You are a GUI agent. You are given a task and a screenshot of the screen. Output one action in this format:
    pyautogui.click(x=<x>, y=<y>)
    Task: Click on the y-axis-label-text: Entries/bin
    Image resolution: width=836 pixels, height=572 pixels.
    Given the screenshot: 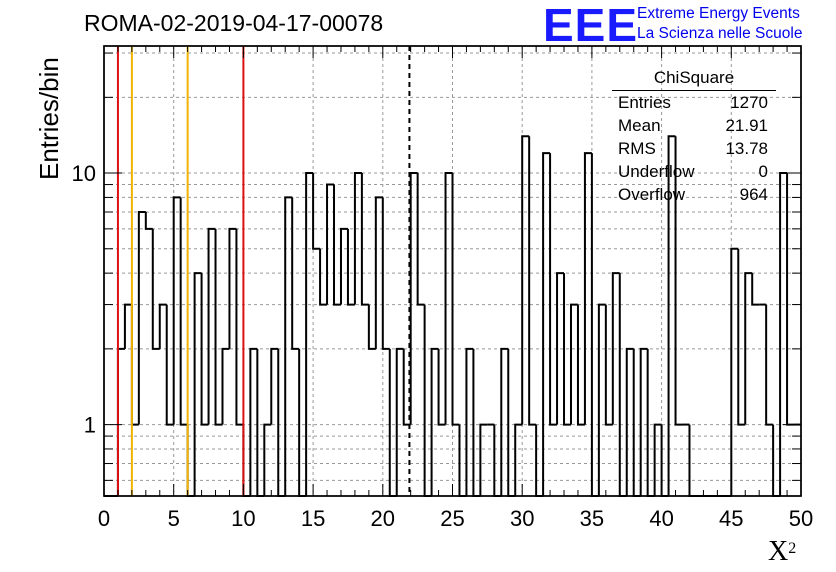 What is the action you would take?
    pyautogui.click(x=49, y=118)
    